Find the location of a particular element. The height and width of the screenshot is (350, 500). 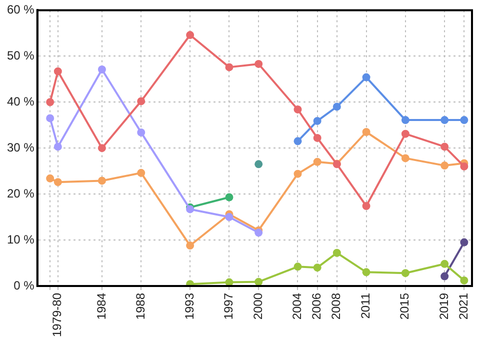

x-tick-label: 2004 is located at coordinates (297, 306).